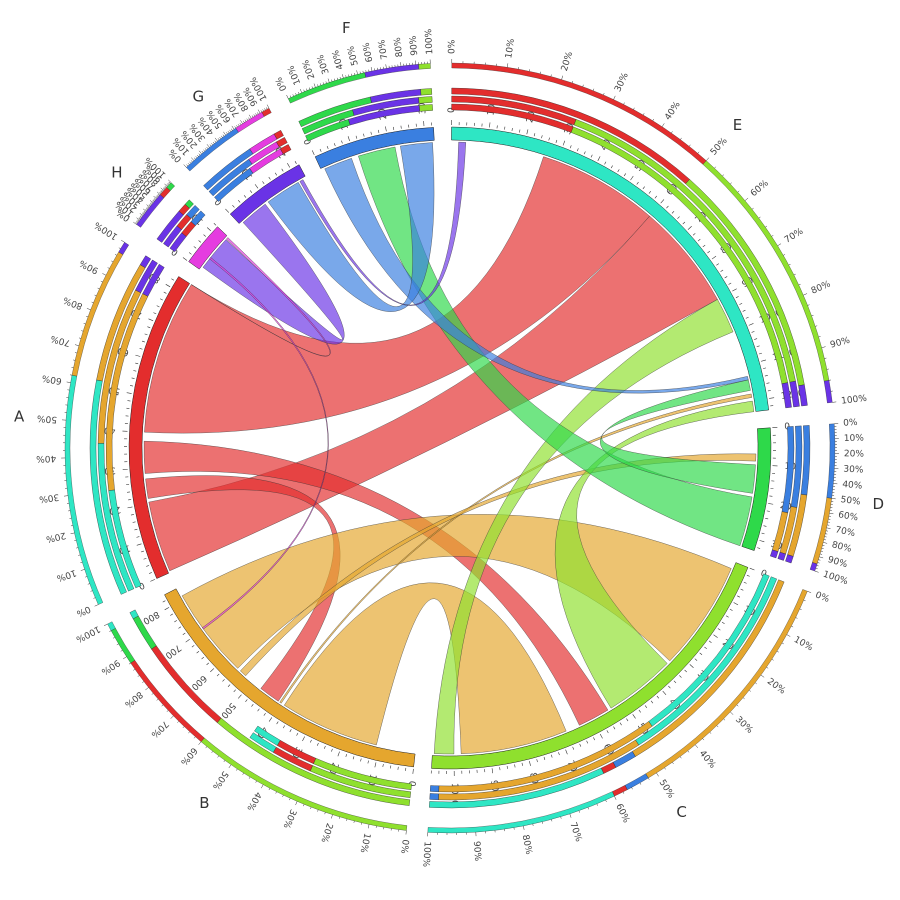 This screenshot has height=900, width=900. Describe the element at coordinates (167, 701) in the screenshot. I see `percent-ring-B` at that location.